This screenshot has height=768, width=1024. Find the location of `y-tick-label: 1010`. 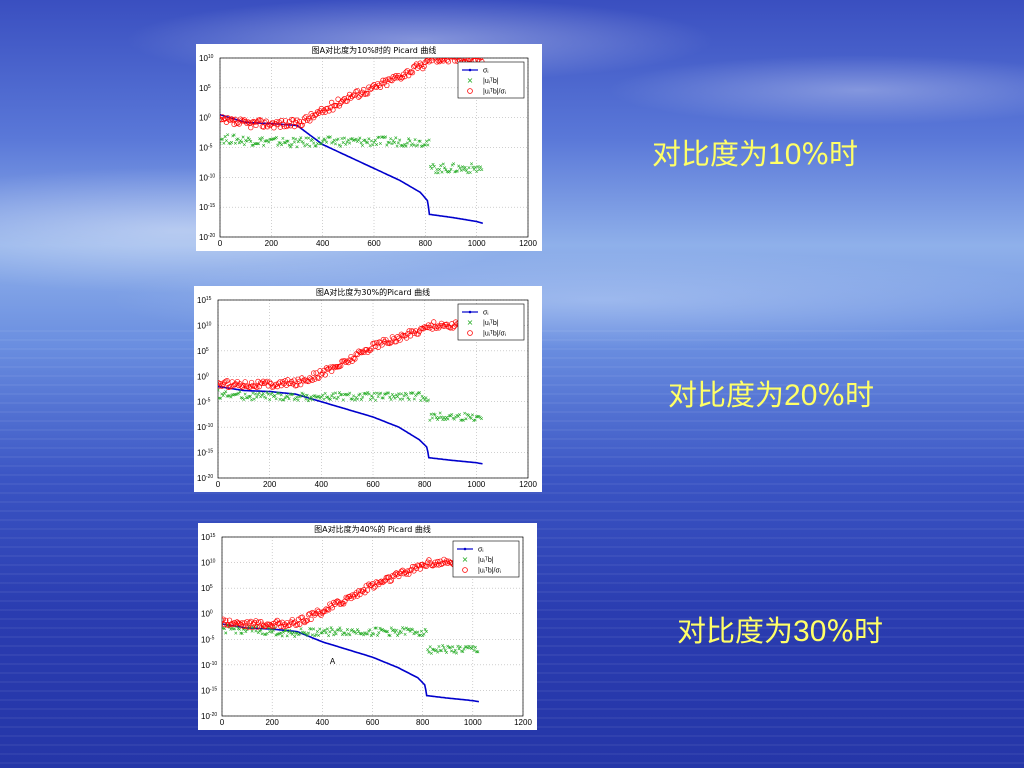

y-tick-label: 1010 is located at coordinates (204, 325).